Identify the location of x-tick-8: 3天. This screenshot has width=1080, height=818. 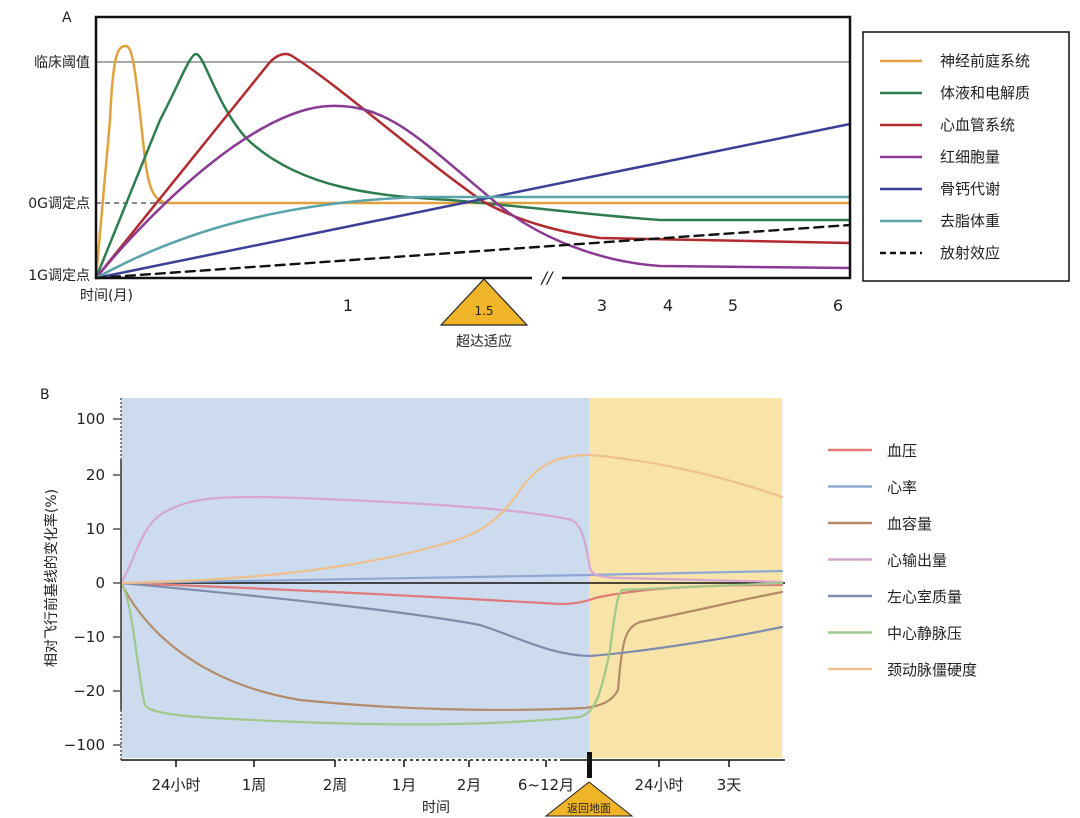
(729, 785).